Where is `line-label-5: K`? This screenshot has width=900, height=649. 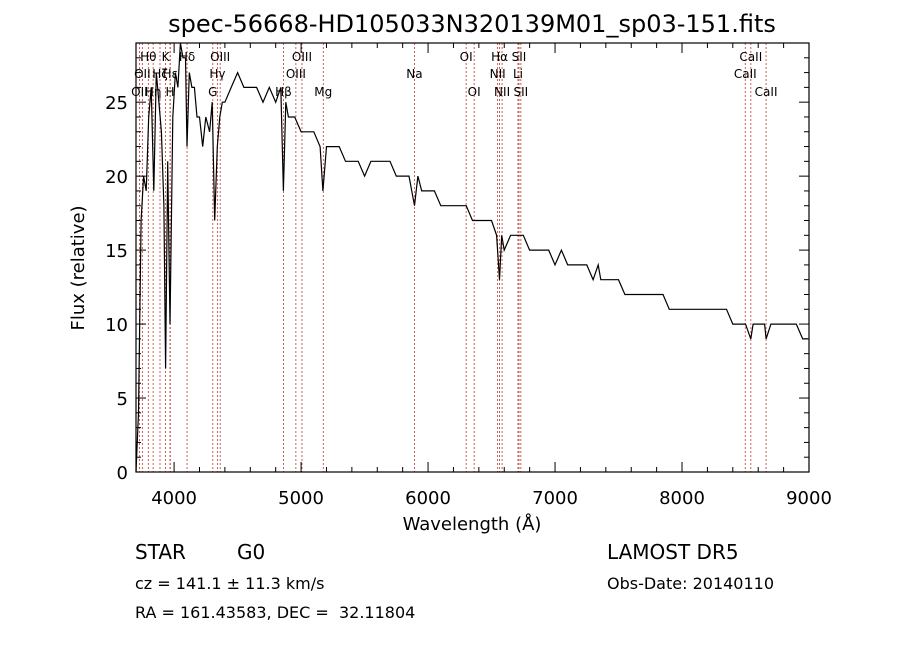
line-label-5: K is located at coordinates (166, 57).